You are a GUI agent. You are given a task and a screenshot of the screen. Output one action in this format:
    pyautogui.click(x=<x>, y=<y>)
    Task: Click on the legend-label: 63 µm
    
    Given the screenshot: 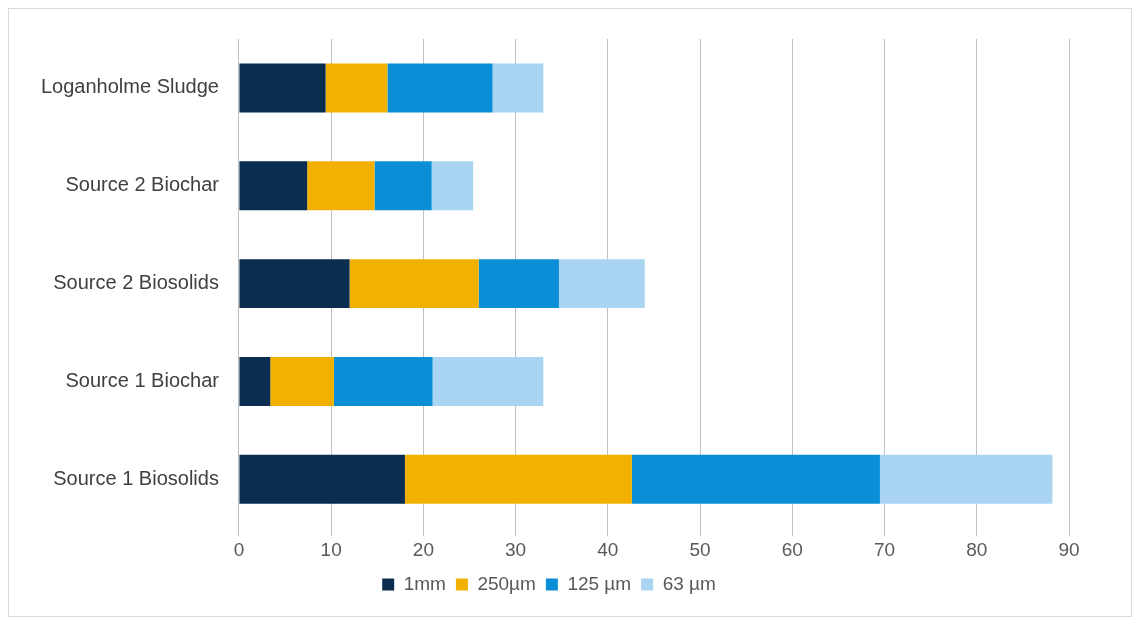 What is the action you would take?
    pyautogui.click(x=689, y=583)
    